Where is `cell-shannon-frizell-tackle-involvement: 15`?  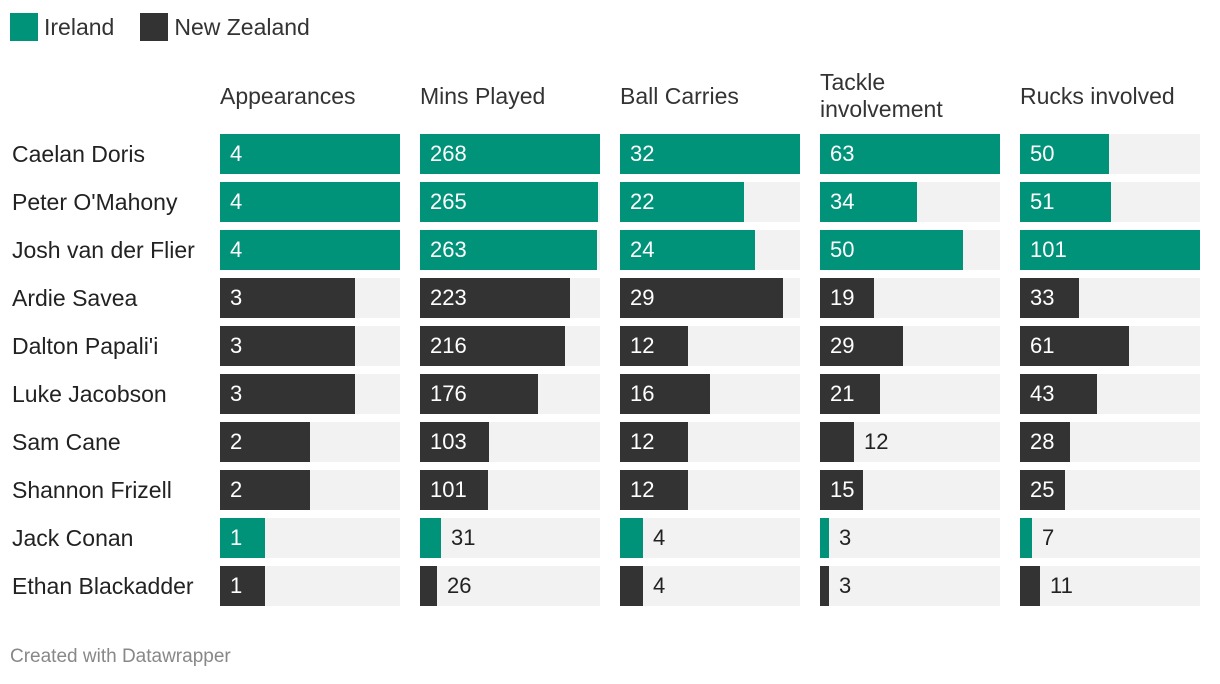 cell-shannon-frizell-tackle-involvement: 15 is located at coordinates (910, 490).